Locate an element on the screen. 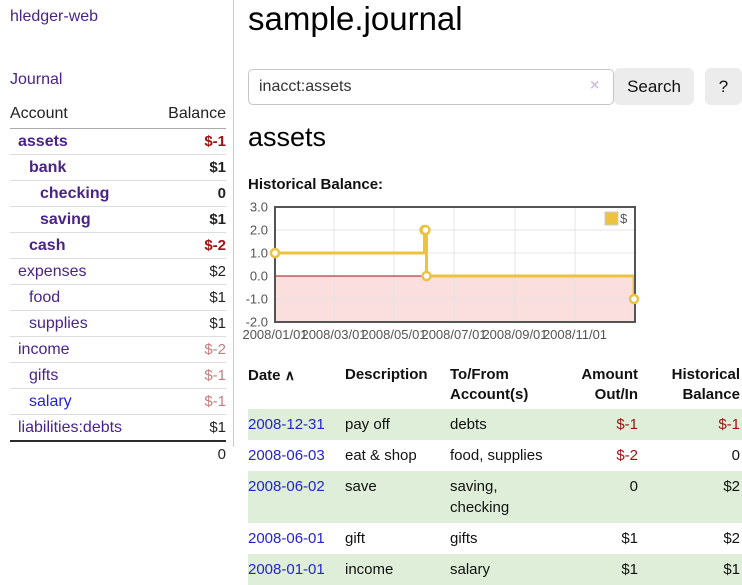 The width and height of the screenshot is (742, 585). account-link-bank: bank is located at coordinates (48, 167).